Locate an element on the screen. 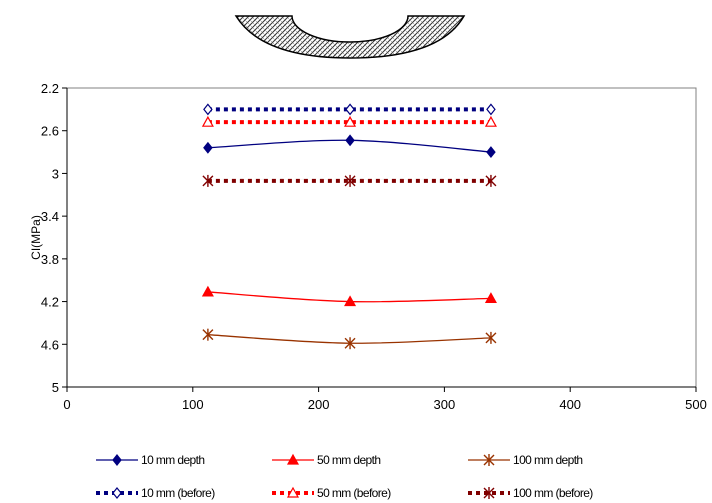 The height and width of the screenshot is (503, 712). x-tick-label: 100 is located at coordinates (193, 404).